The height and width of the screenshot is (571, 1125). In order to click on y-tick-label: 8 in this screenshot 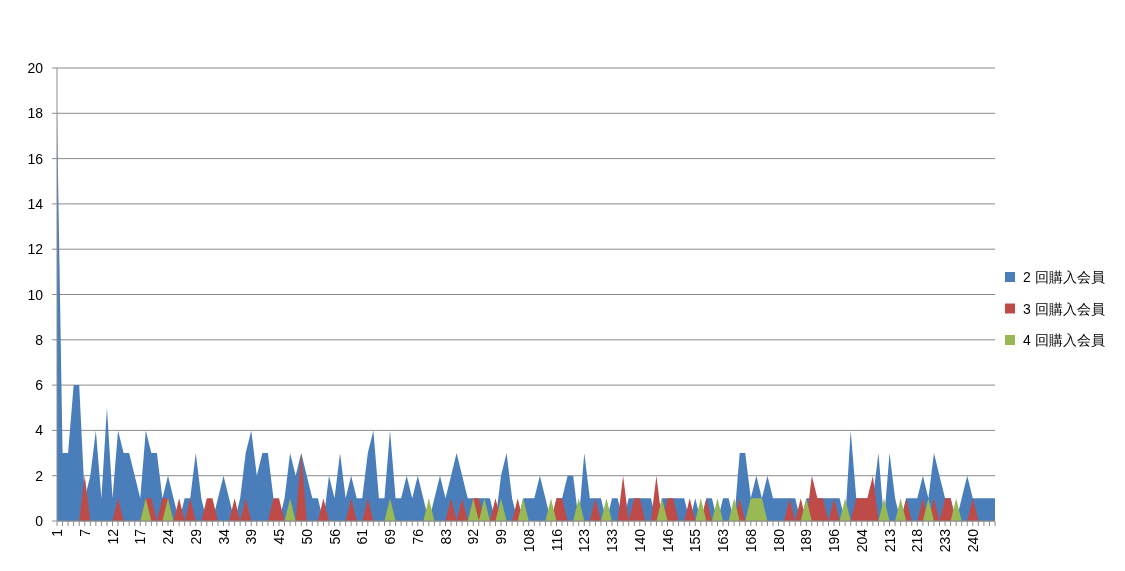, I will do `click(39, 339)`.